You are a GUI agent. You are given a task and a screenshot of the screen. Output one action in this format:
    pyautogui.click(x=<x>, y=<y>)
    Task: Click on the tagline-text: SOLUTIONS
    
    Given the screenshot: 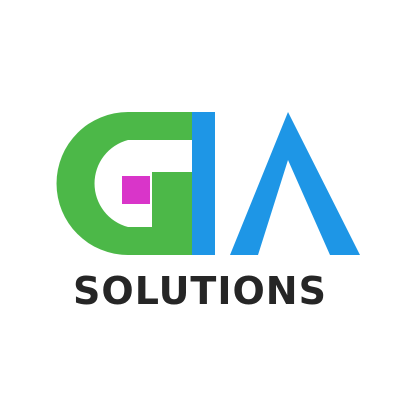 What is the action you would take?
    pyautogui.click(x=200, y=291)
    